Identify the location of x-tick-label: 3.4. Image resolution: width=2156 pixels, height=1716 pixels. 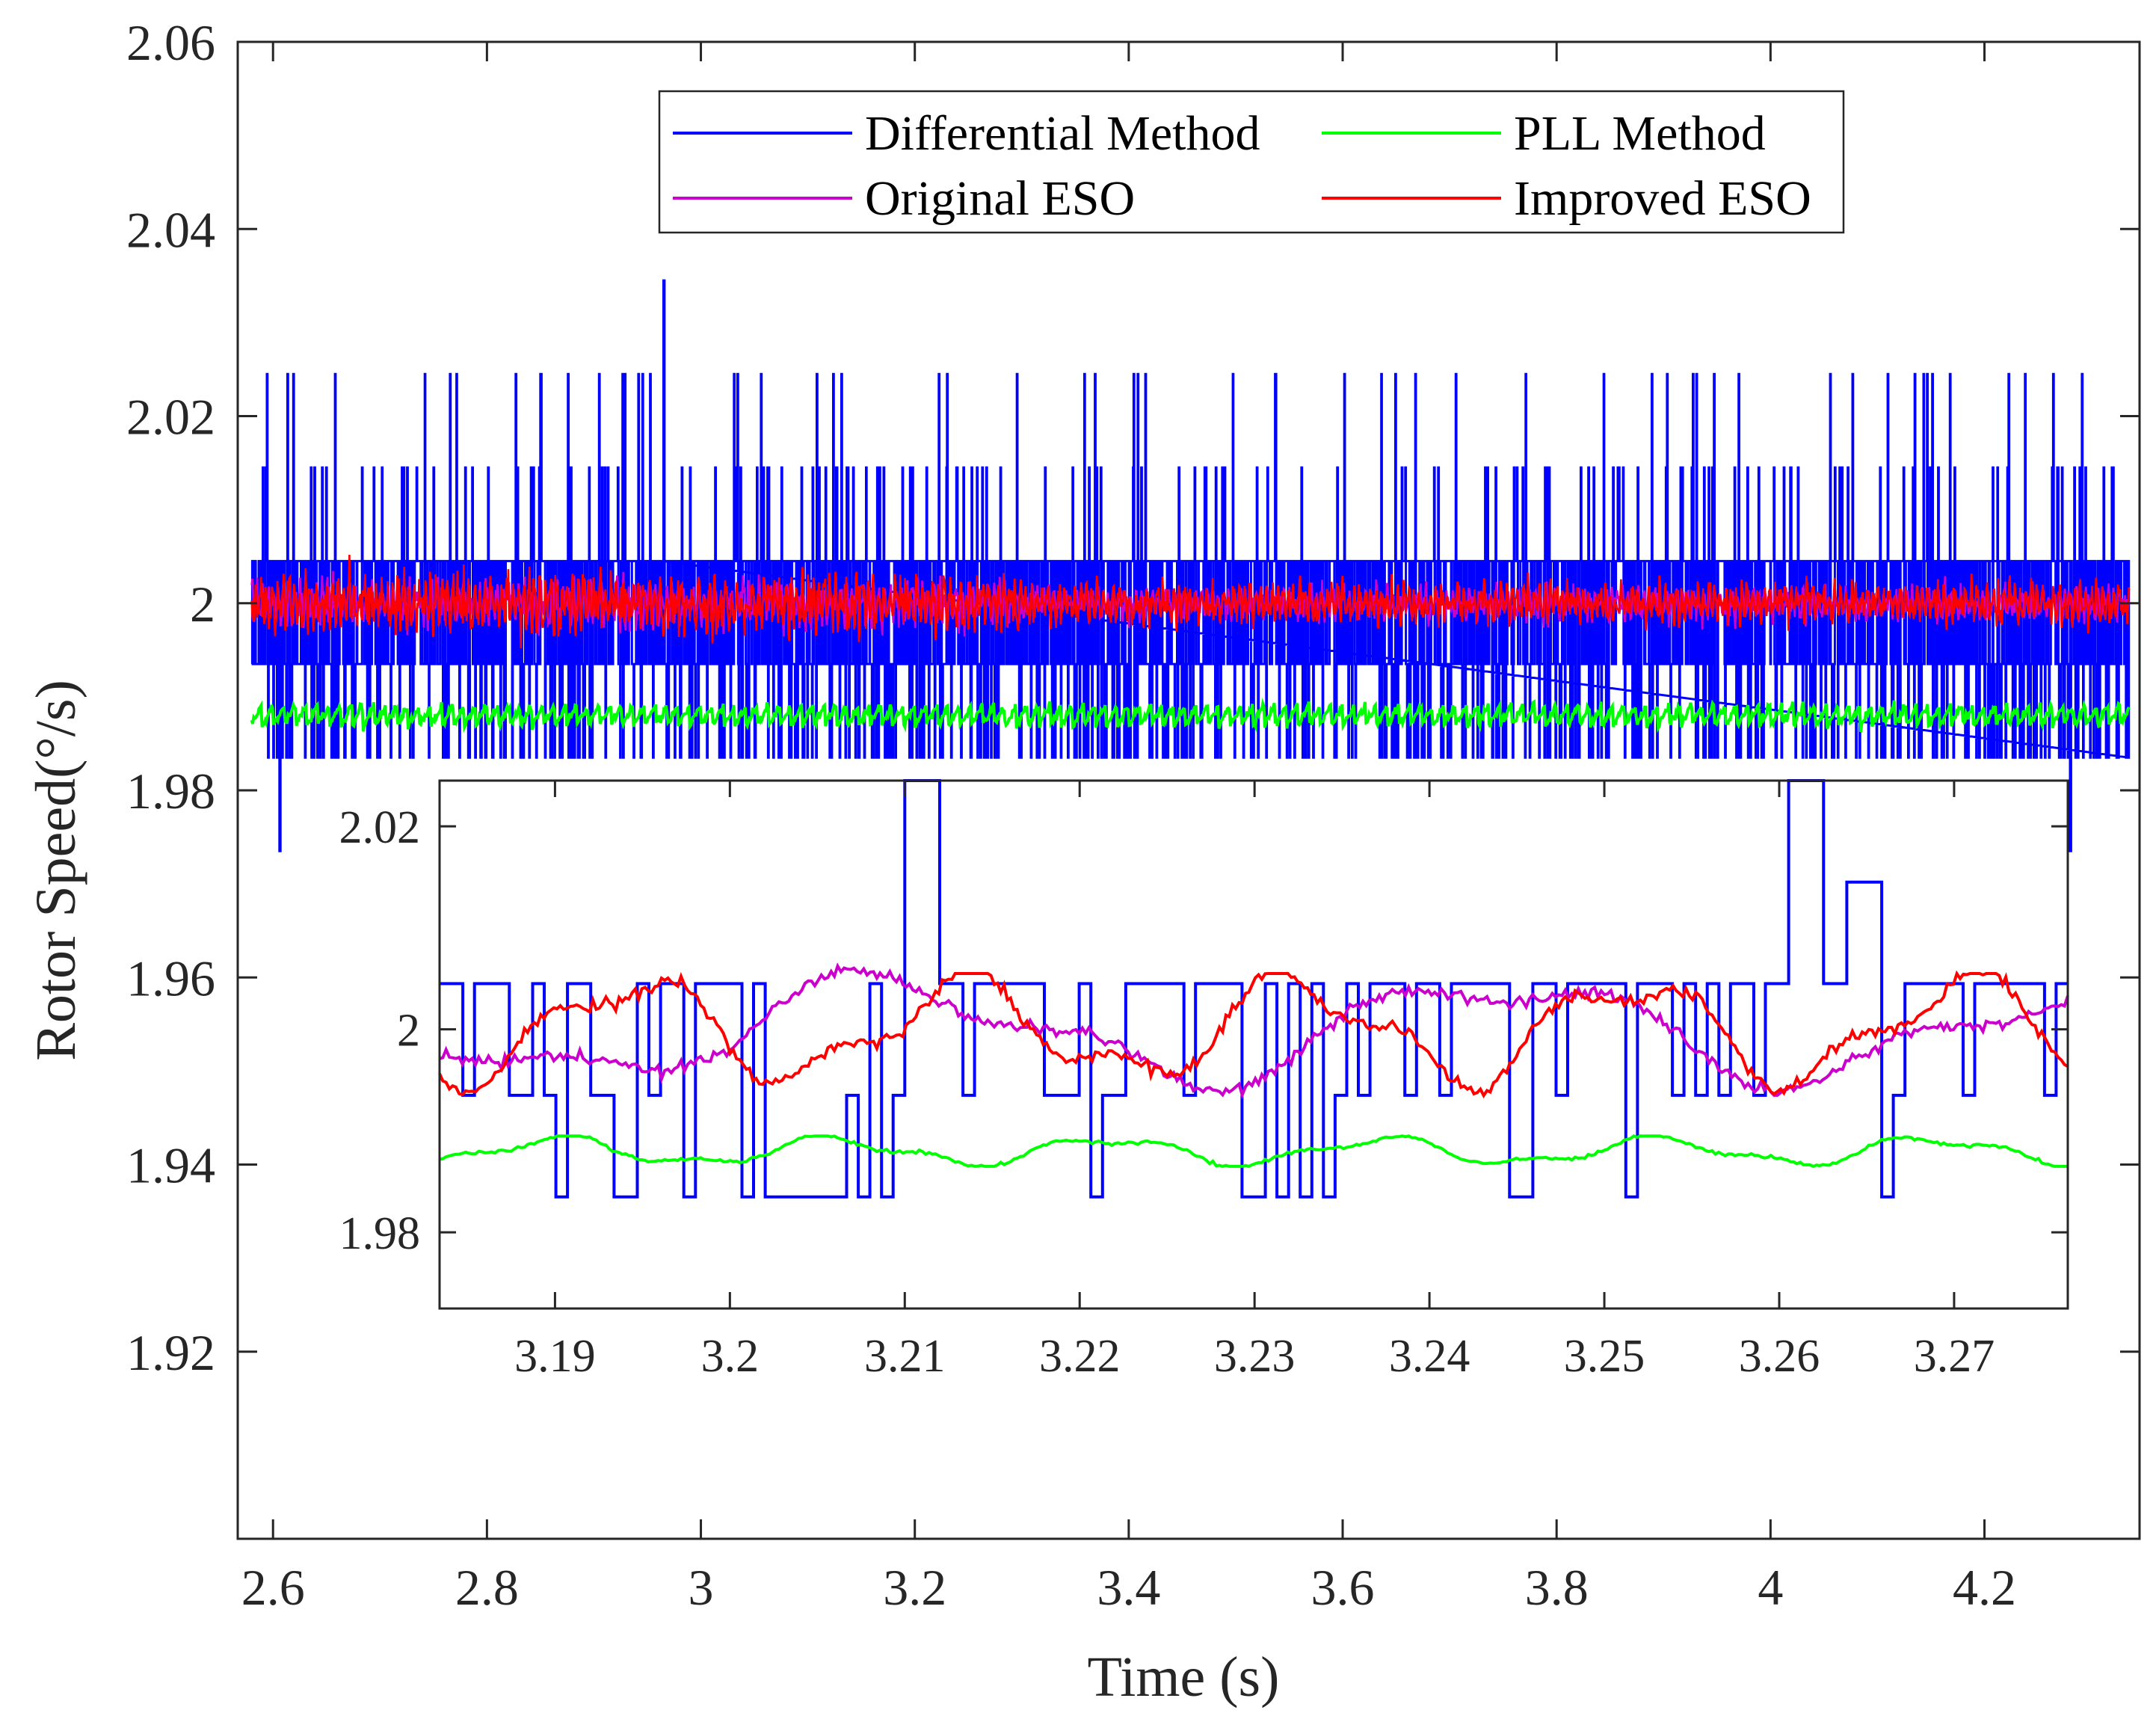
(1128, 1588).